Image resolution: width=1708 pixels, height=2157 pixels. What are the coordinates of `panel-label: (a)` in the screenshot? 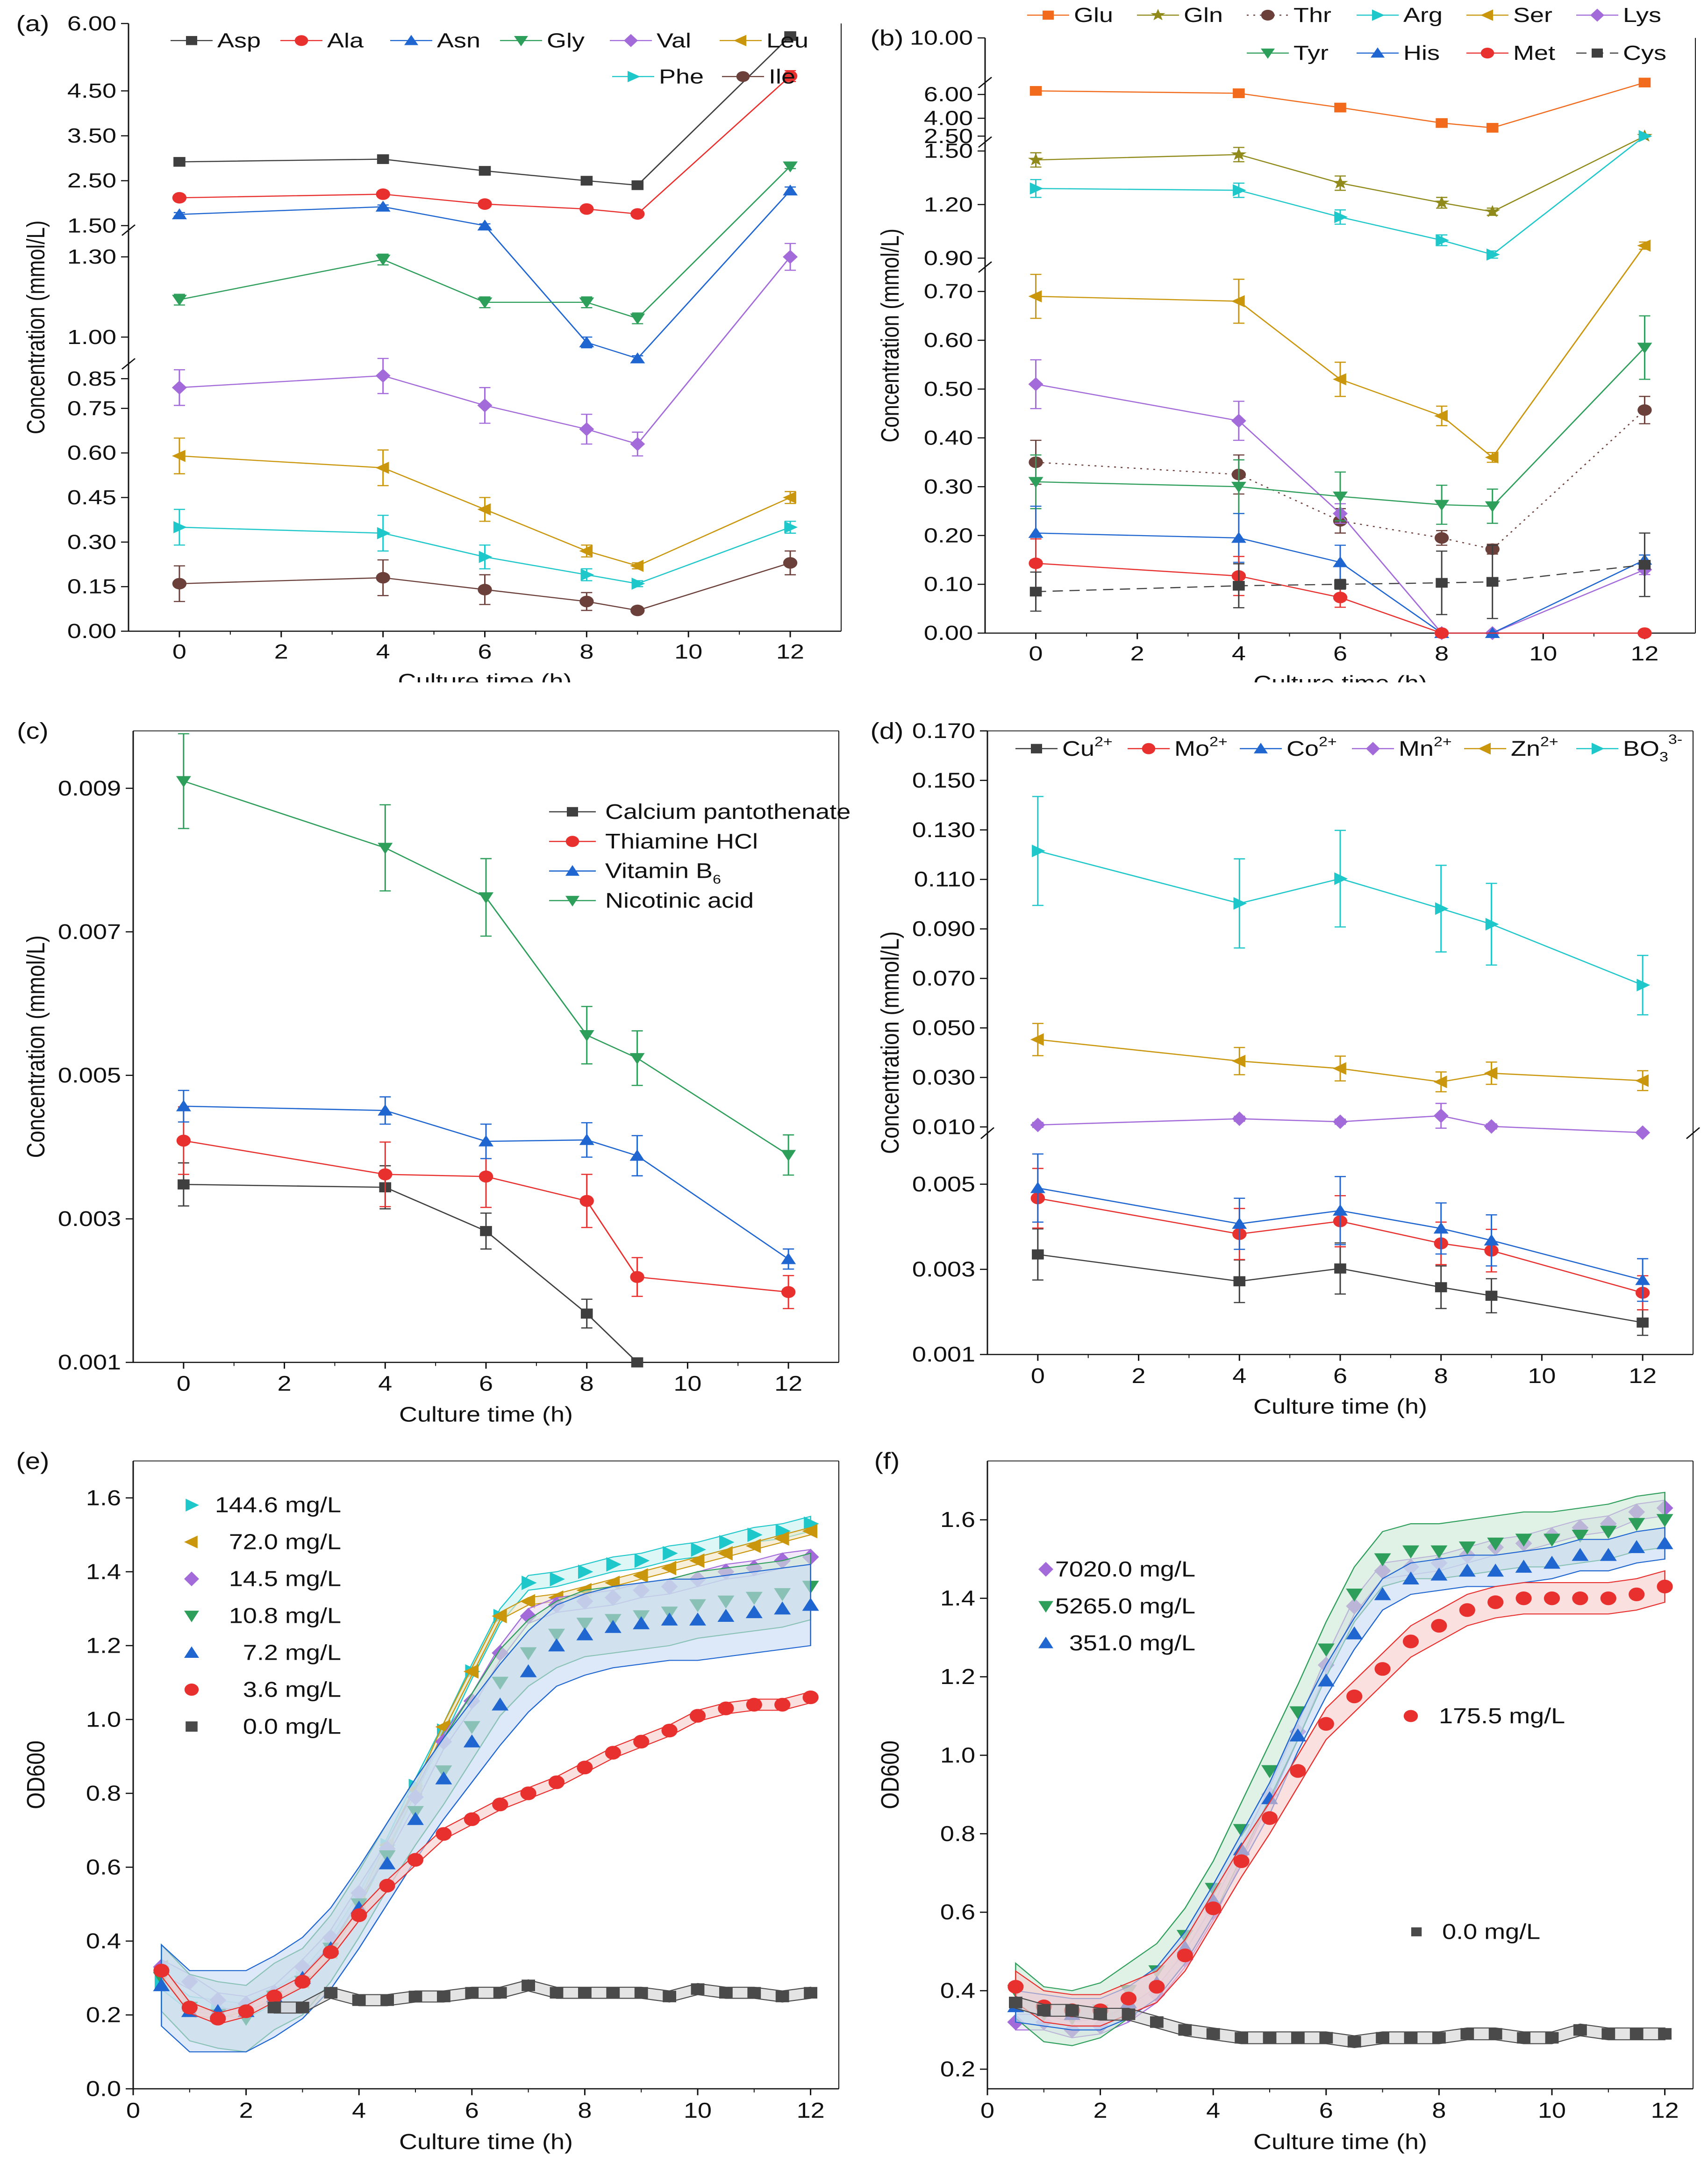 It's located at (33, 24).